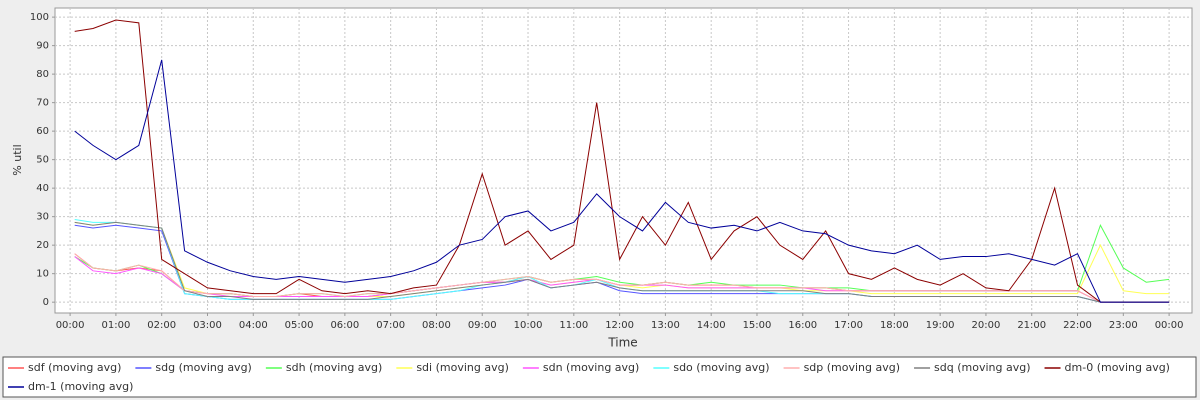 The height and width of the screenshot is (400, 1200). What do you see at coordinates (80, 386) in the screenshot?
I see `legend-label: dm-1 (moving avg)` at bounding box center [80, 386].